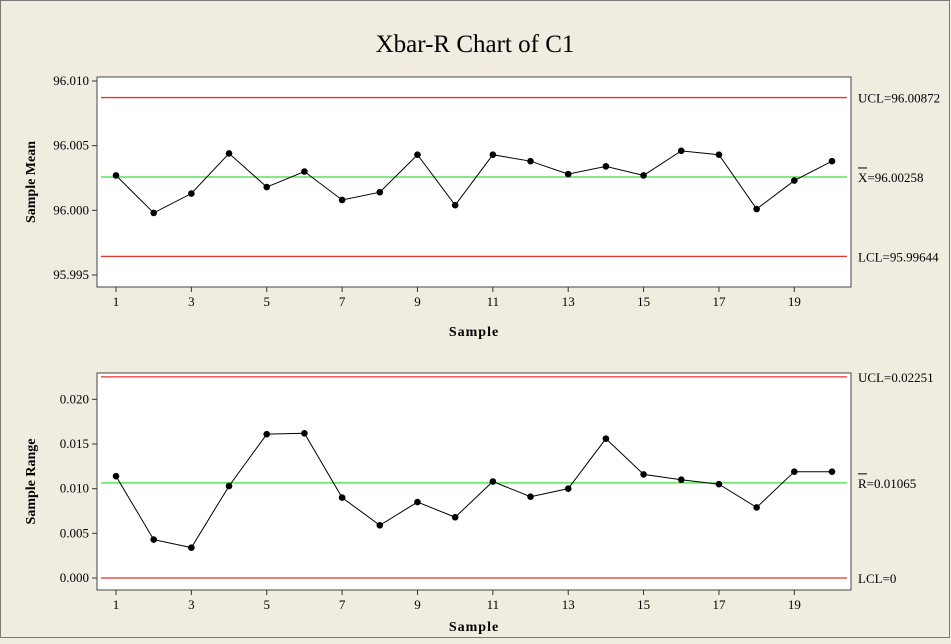 This screenshot has width=951, height=644. What do you see at coordinates (71, 145) in the screenshot?
I see `y-tick-label: 96.005` at bounding box center [71, 145].